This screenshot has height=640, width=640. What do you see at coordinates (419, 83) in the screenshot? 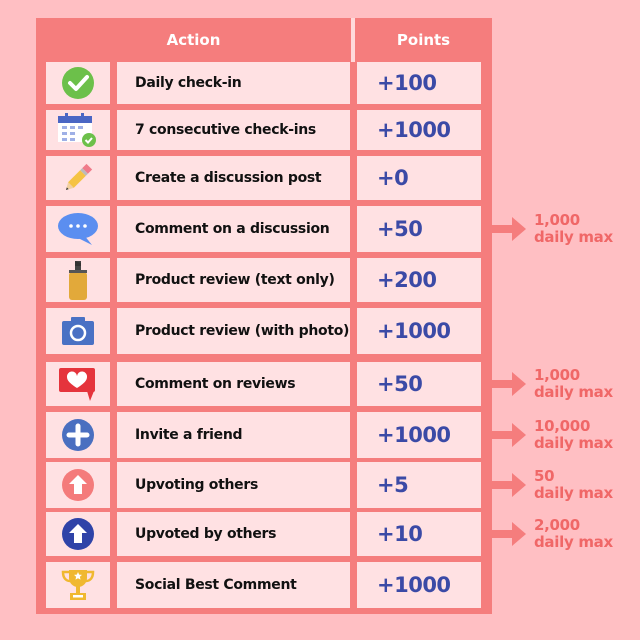
I see `points-value: +100` at bounding box center [419, 83].